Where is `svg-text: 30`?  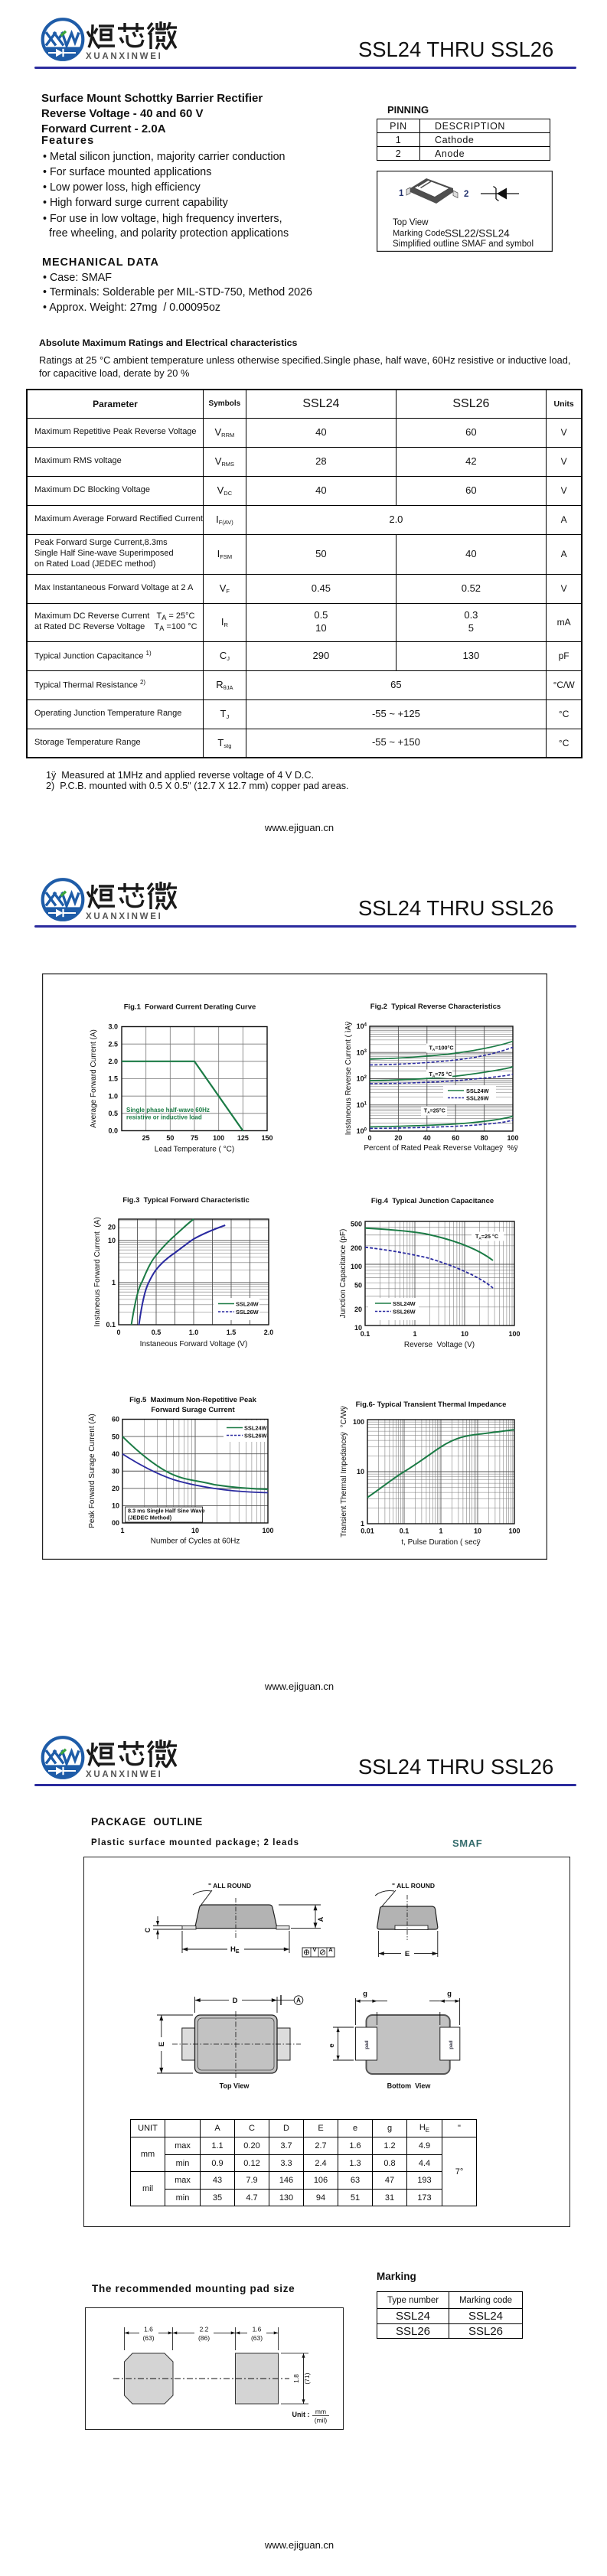 svg-text: 30 is located at coordinates (116, 1471).